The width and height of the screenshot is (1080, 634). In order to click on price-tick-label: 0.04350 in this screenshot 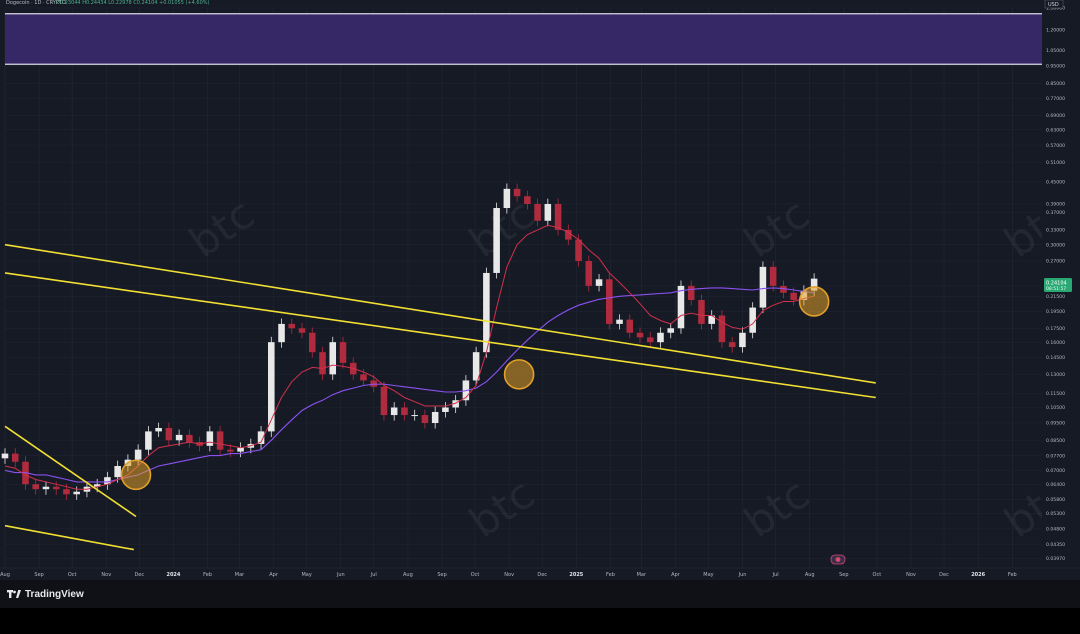, I will do `click(1055, 545)`.